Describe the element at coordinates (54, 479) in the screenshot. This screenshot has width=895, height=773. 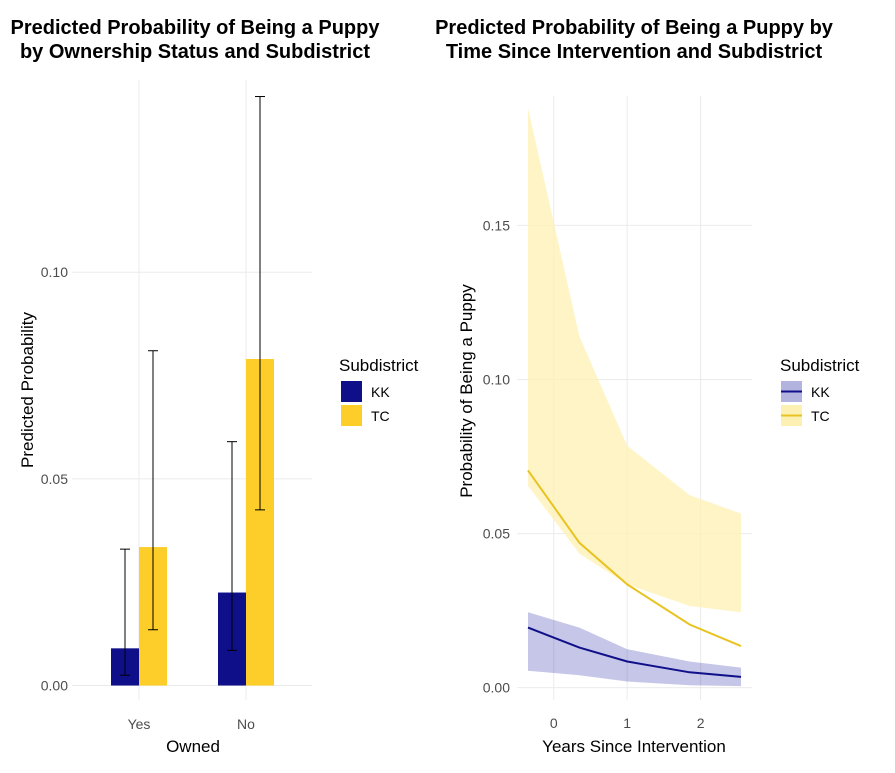
I see `left-y-tick-label: 0.05` at that location.